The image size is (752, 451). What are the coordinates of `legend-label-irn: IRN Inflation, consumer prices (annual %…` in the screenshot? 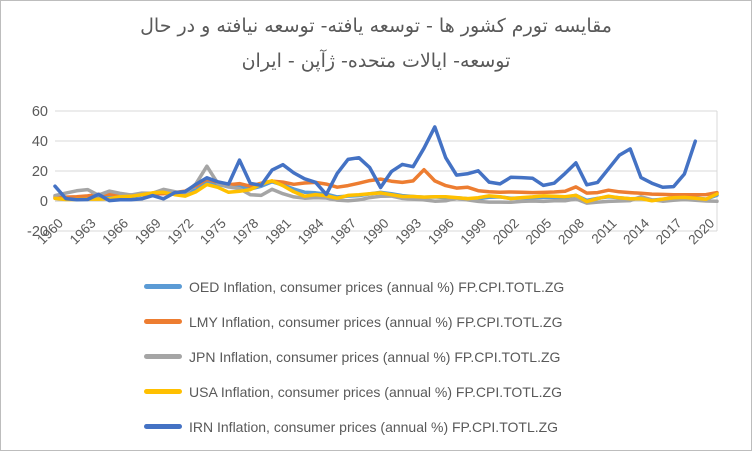 It's located at (374, 426).